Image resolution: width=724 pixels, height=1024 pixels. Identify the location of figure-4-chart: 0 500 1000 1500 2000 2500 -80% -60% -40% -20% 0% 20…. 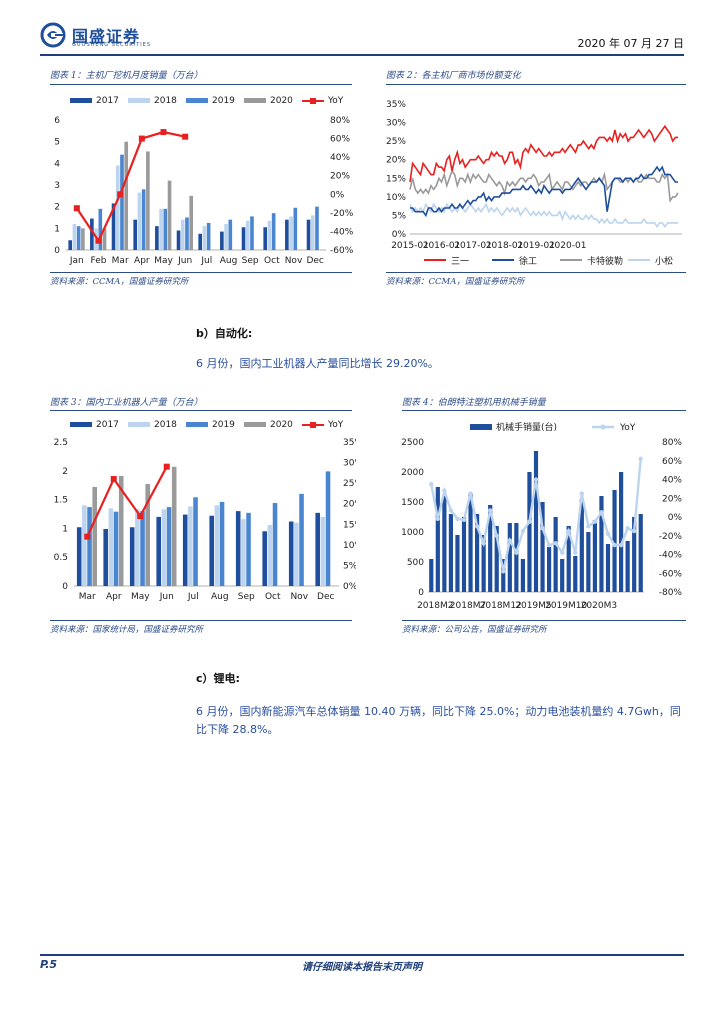
(542, 516).